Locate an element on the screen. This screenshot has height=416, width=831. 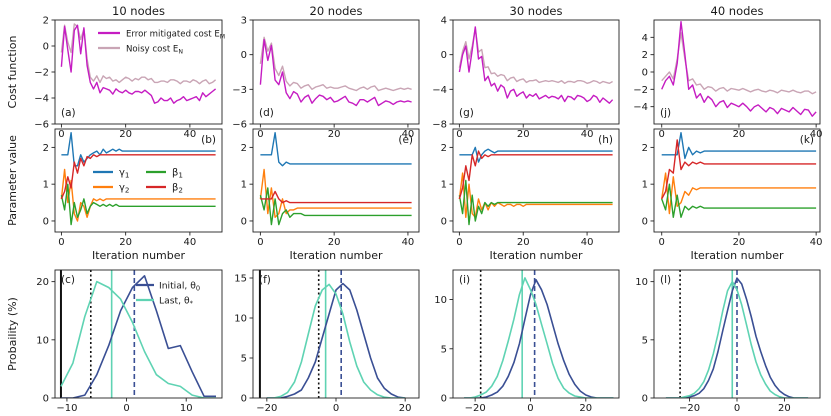
panel-g: 0 20 40 −8 −4 0 4 (g) is located at coordinates (526, 78).